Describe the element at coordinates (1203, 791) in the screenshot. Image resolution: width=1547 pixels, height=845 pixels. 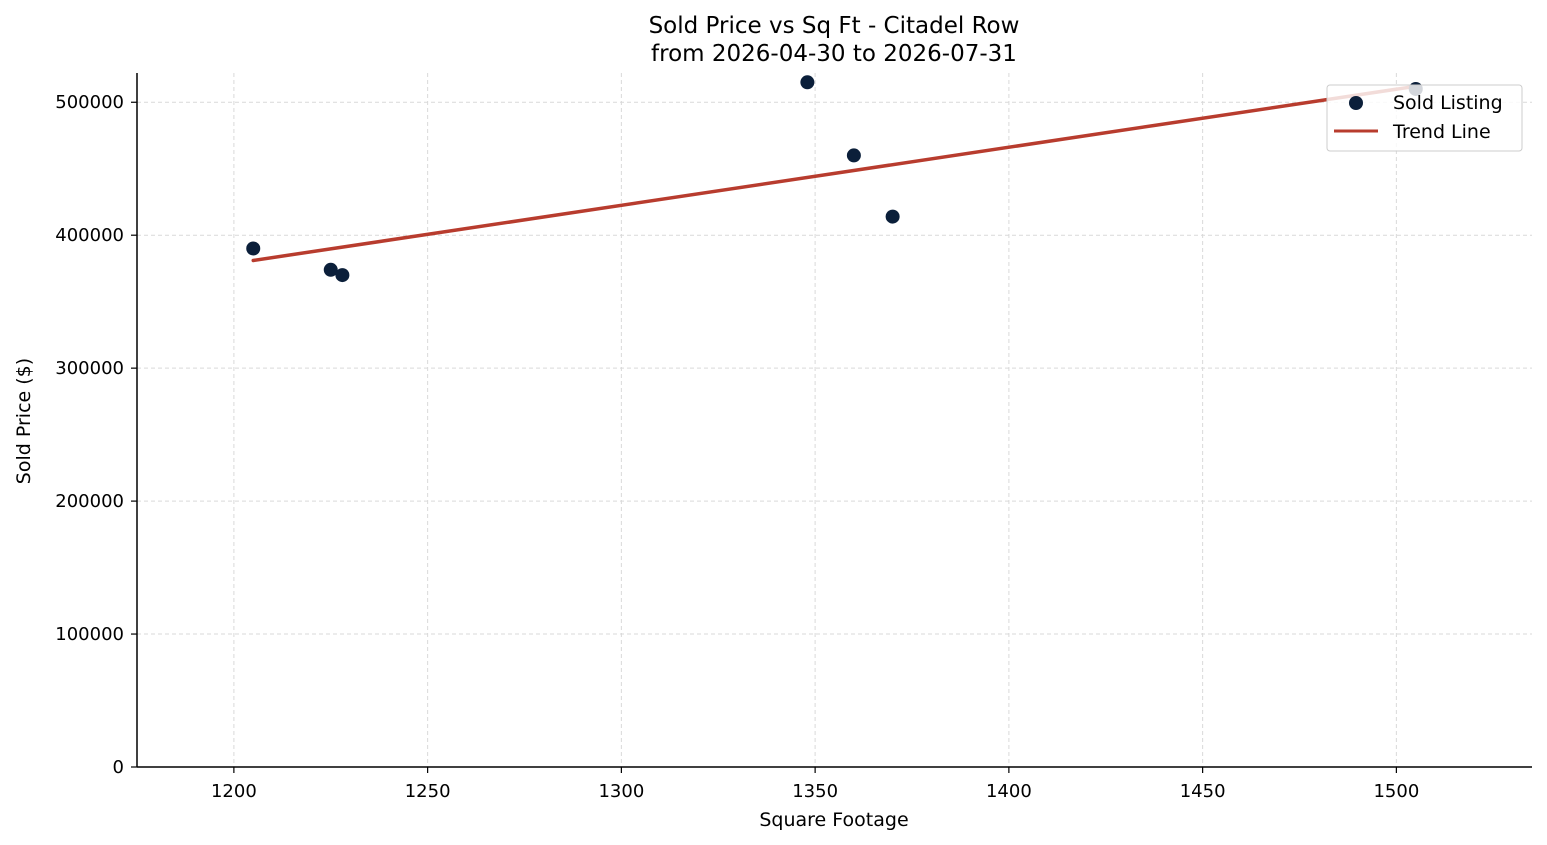
I see `x-tick-label: 1450` at that location.